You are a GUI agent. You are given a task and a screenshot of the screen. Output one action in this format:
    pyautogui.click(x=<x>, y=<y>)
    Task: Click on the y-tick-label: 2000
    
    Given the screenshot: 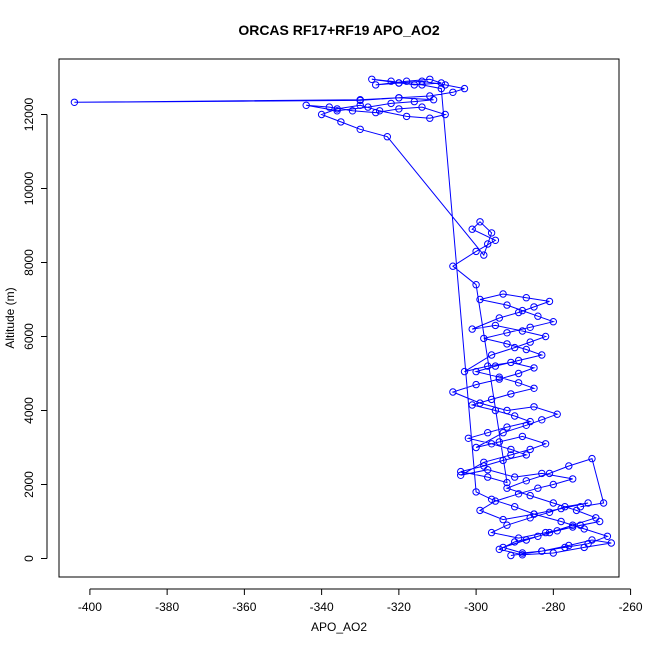 What is the action you would take?
    pyautogui.click(x=29, y=484)
    